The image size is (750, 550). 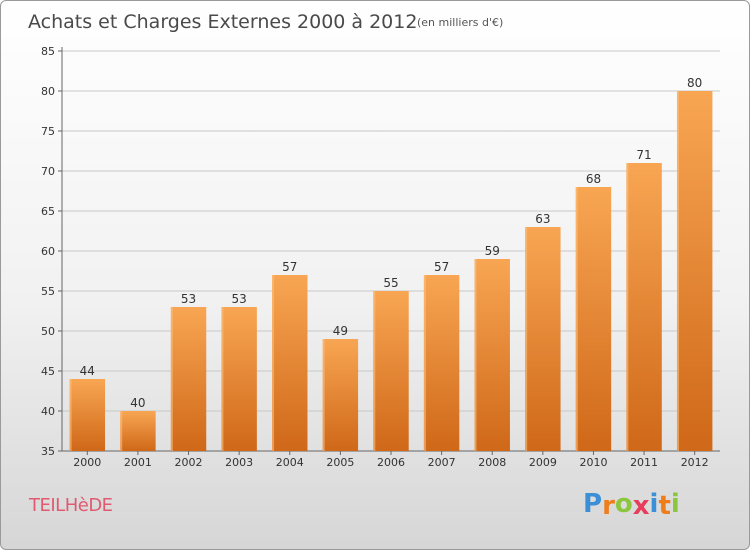 What do you see at coordinates (48, 91) in the screenshot?
I see `y-tick-label: 80` at bounding box center [48, 91].